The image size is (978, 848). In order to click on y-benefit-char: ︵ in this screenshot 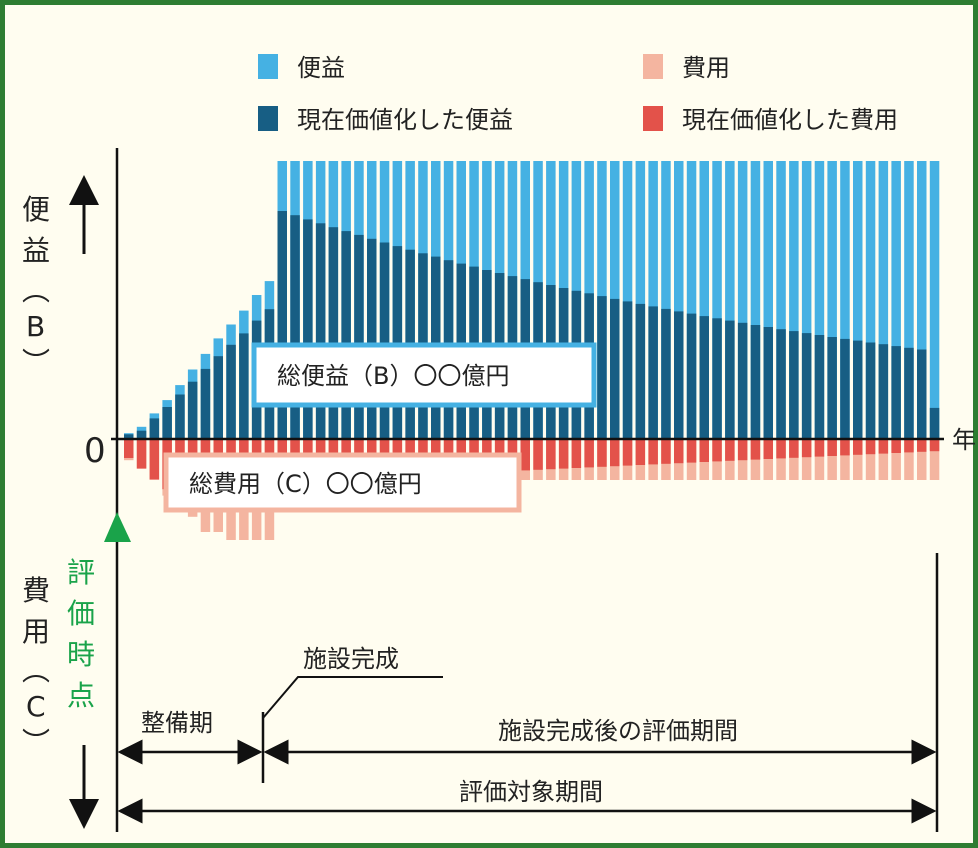, I will do `click(36, 290)`.